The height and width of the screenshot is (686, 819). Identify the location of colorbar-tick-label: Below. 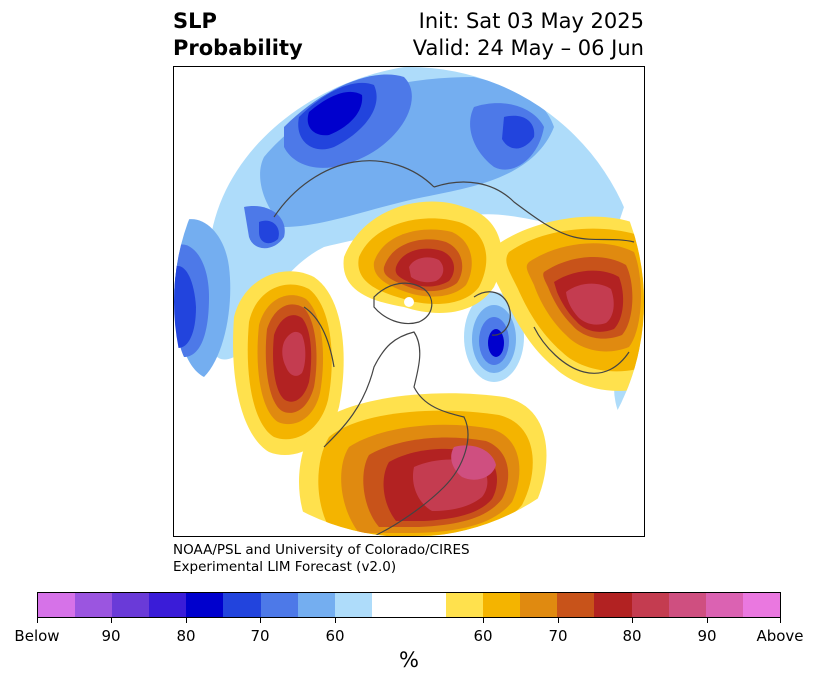
(37, 636).